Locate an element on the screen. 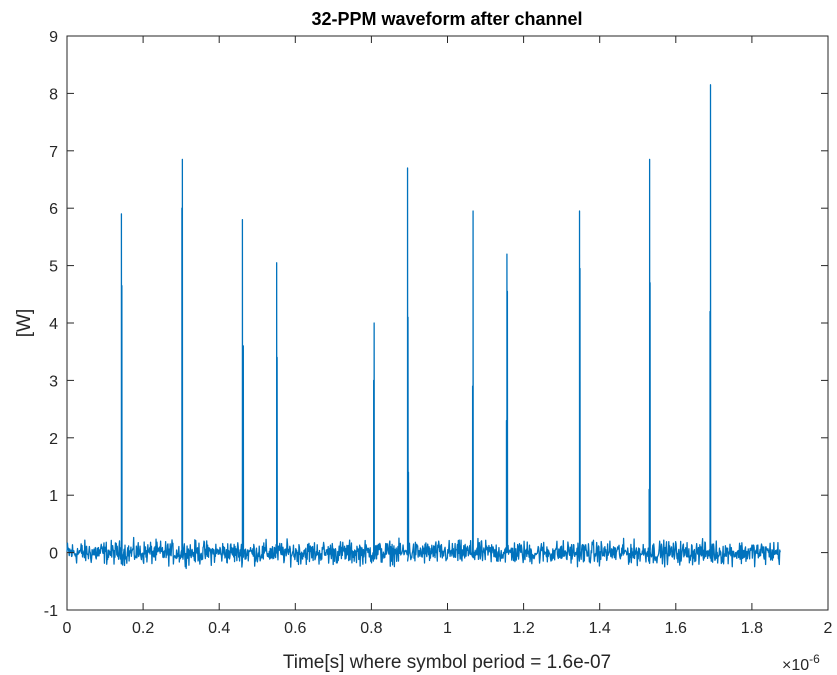  y-tick-label: 3 is located at coordinates (53, 381).